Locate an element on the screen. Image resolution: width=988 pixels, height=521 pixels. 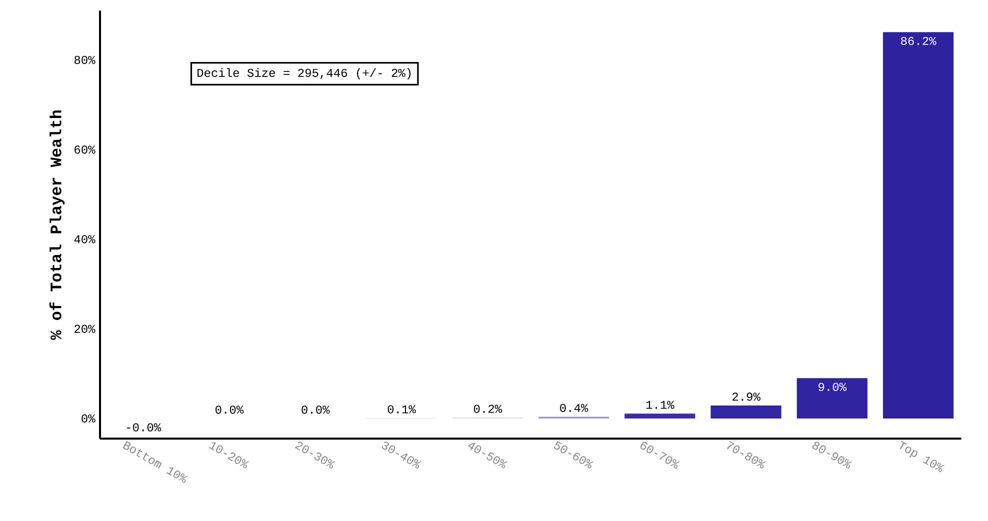
y-tick-label: 80% is located at coordinates (85, 60).